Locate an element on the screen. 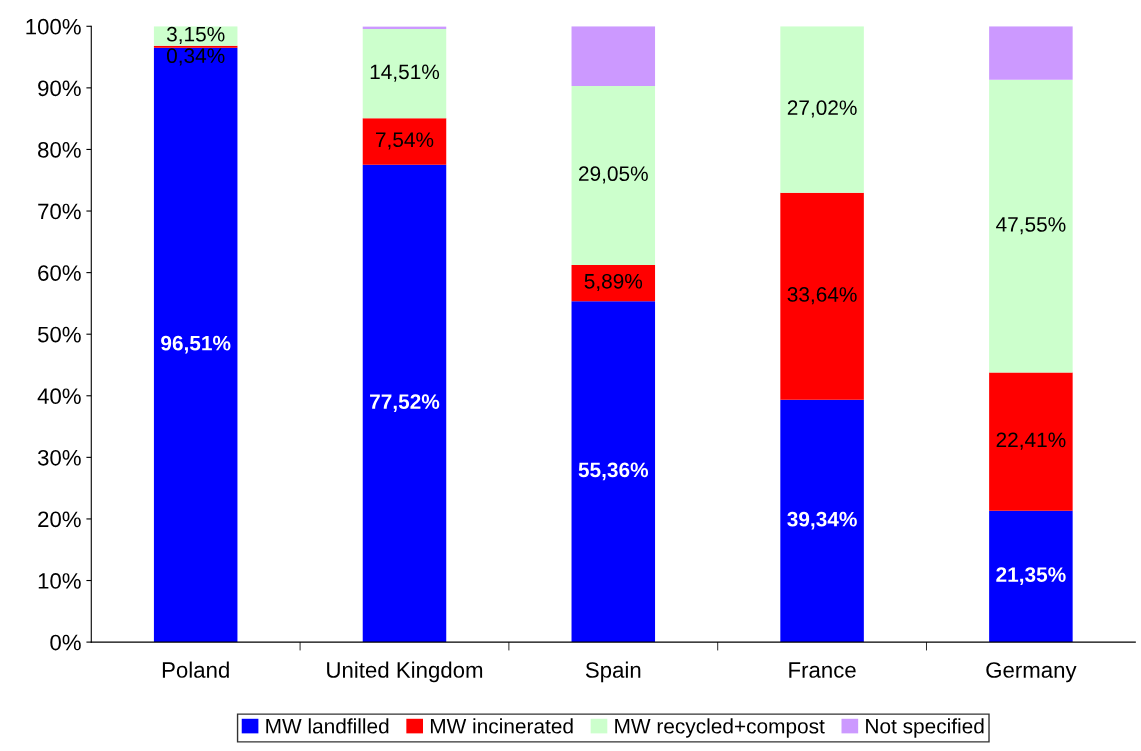  legend-label: Not specified is located at coordinates (925, 728).